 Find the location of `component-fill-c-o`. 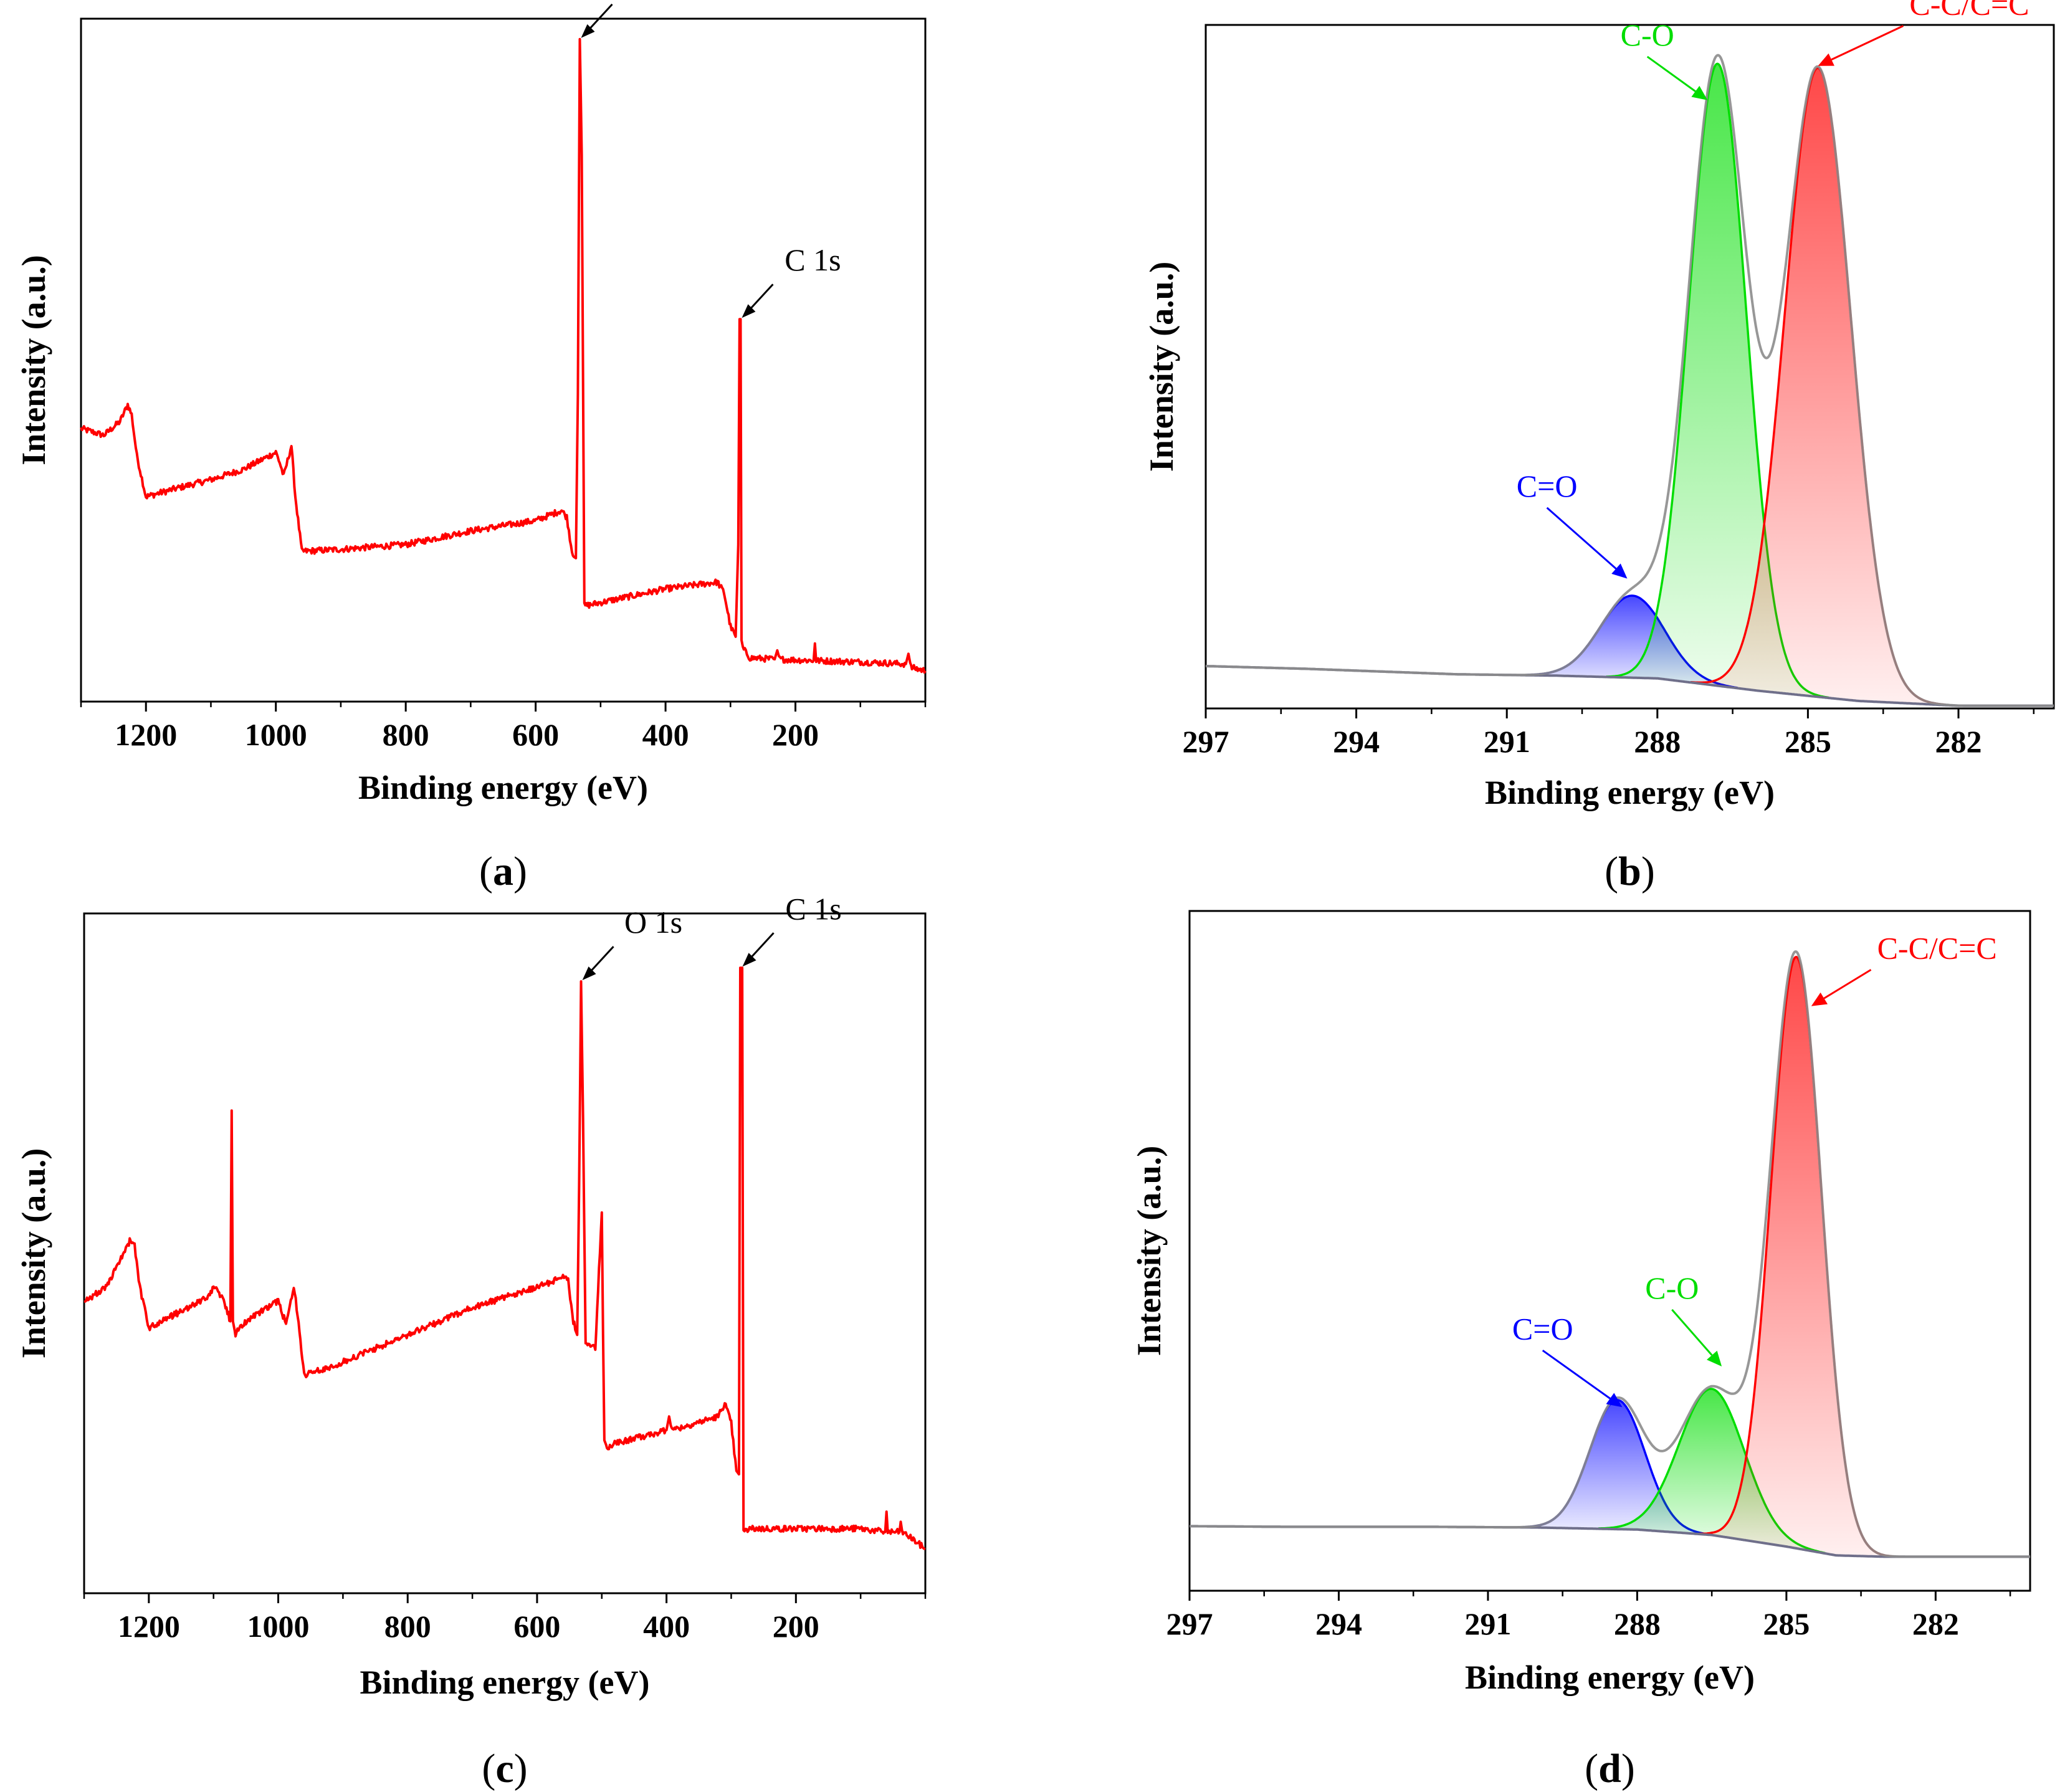

component-fill-c-o is located at coordinates (1718, 381).